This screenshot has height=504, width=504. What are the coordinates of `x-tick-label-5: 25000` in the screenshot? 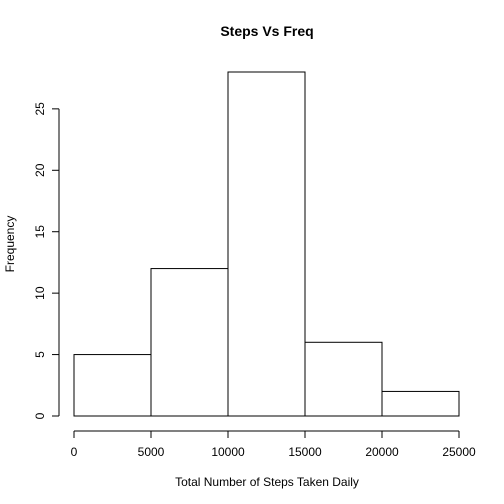 It's located at (459, 452).